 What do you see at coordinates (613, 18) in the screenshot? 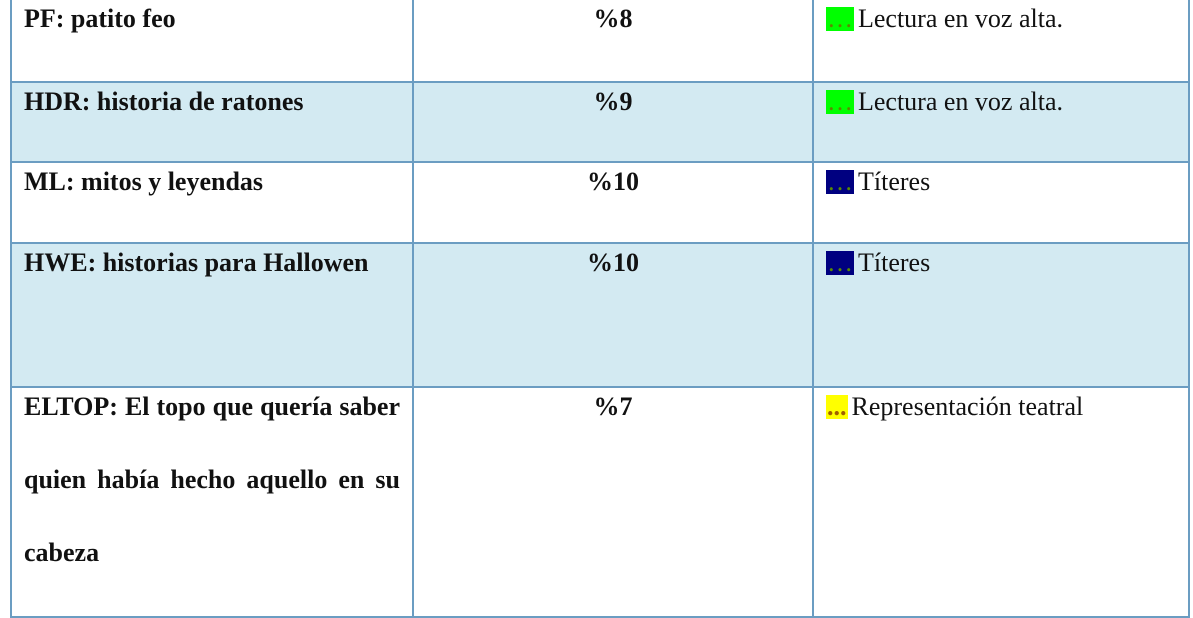
I see `percent: %8` at bounding box center [613, 18].